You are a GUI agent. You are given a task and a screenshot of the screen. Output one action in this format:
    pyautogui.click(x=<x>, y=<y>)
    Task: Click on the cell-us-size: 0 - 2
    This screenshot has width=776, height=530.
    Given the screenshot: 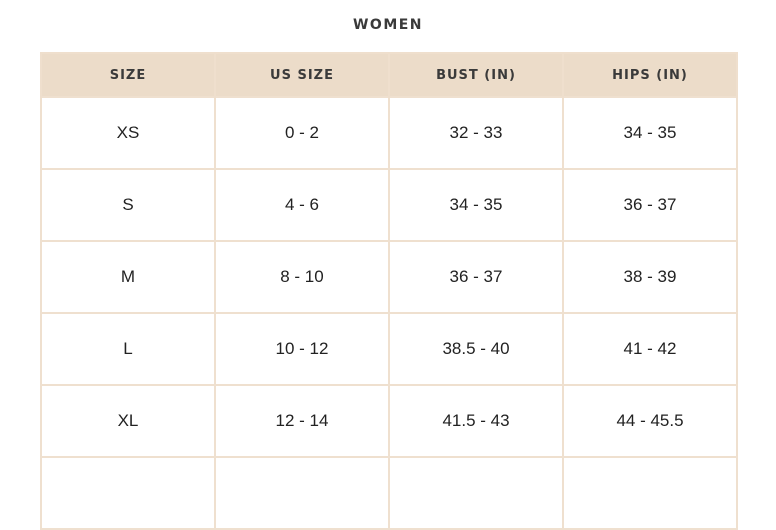 What is the action you would take?
    pyautogui.click(x=302, y=133)
    